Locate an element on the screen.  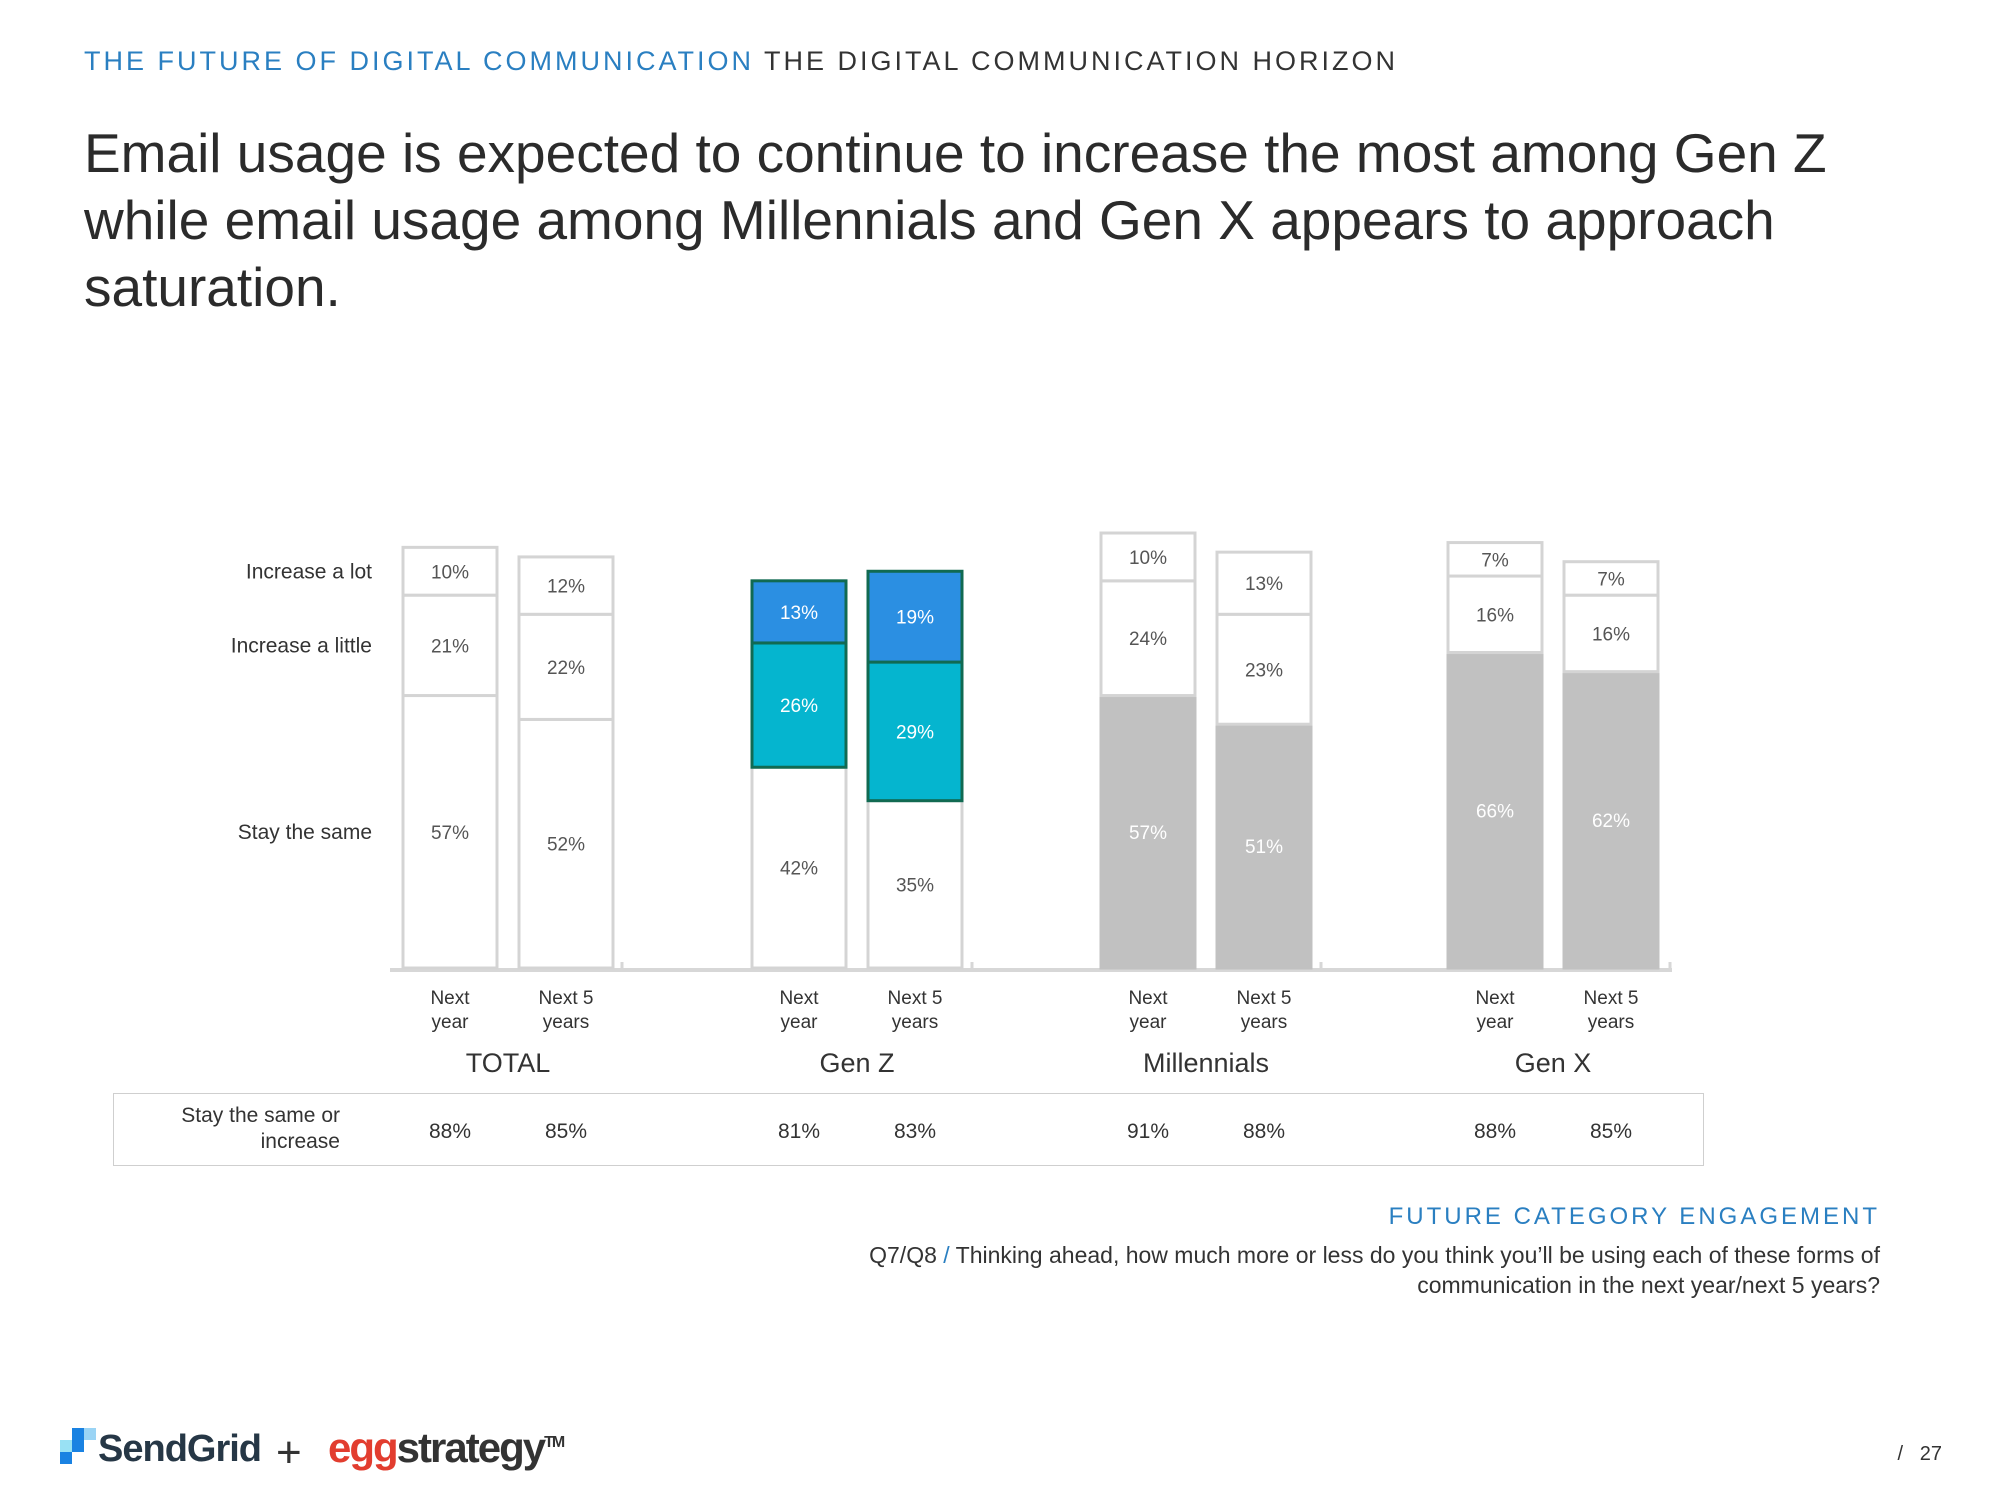
eggstrategy-logo: eggstrategyTM is located at coordinates (446, 1448).